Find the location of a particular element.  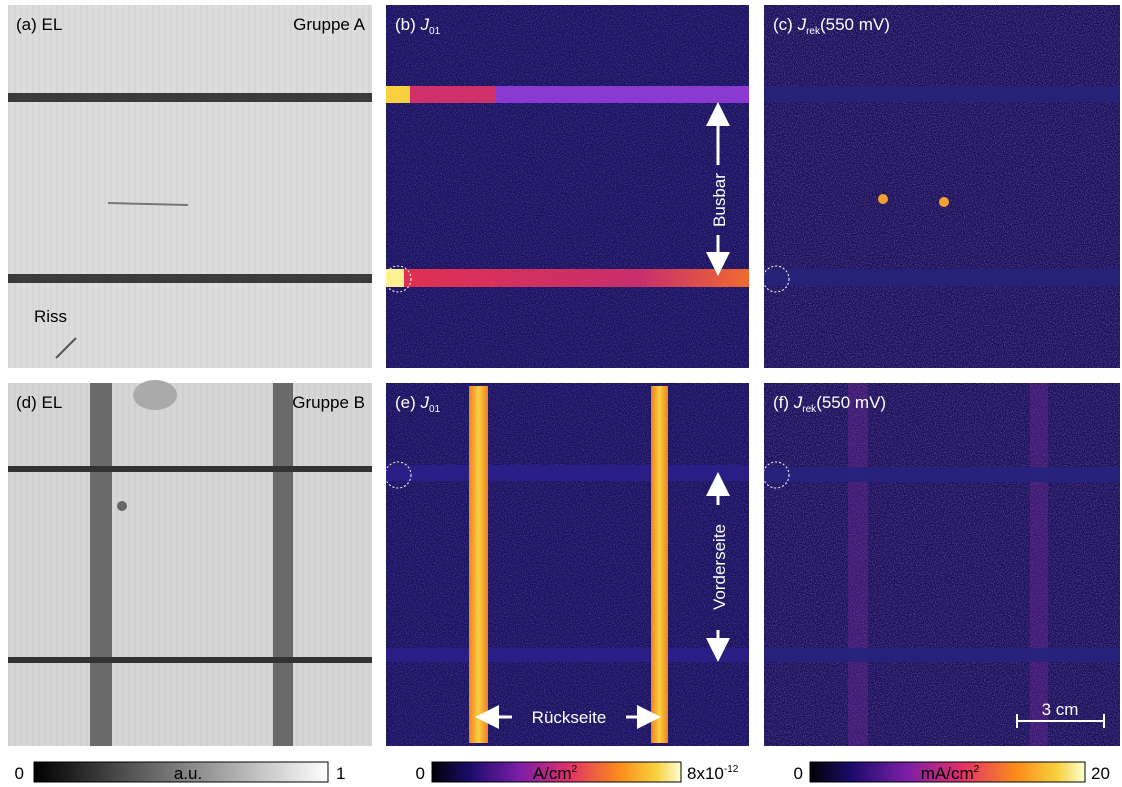

colorbar-unit: mA/cm2 is located at coordinates (950, 773).